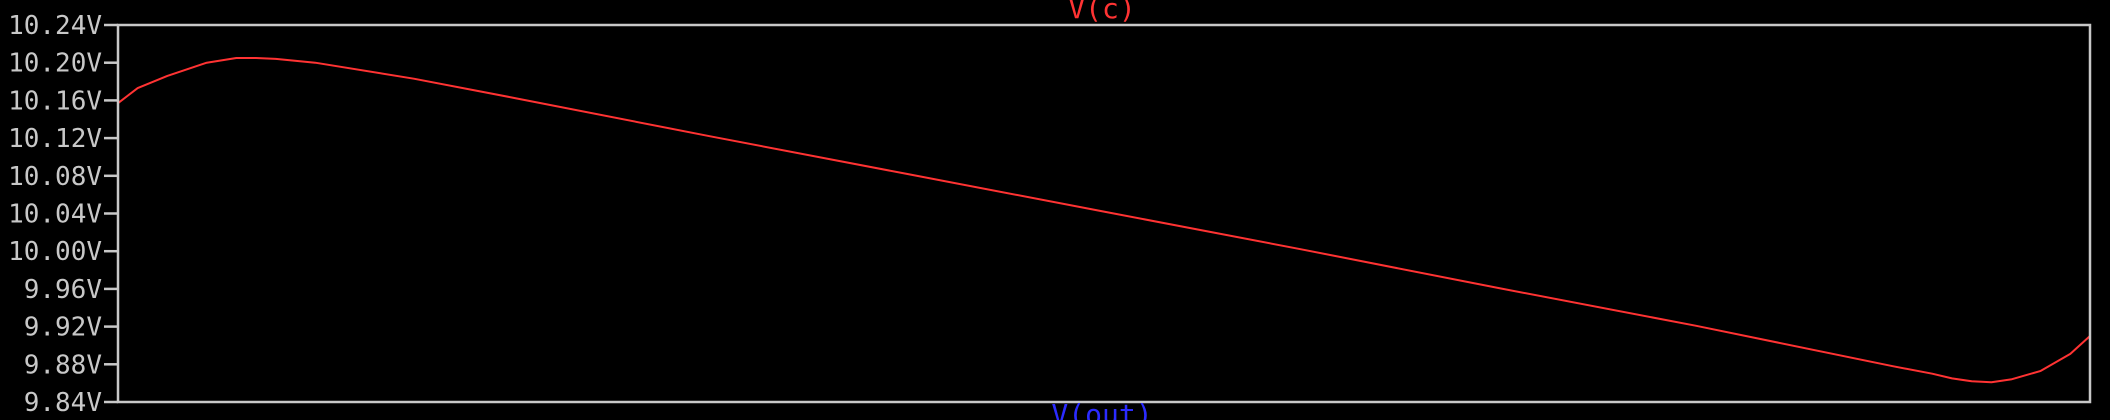  Describe the element at coordinates (55, 177) in the screenshot. I see `y-tick-label: 10.08V` at that location.